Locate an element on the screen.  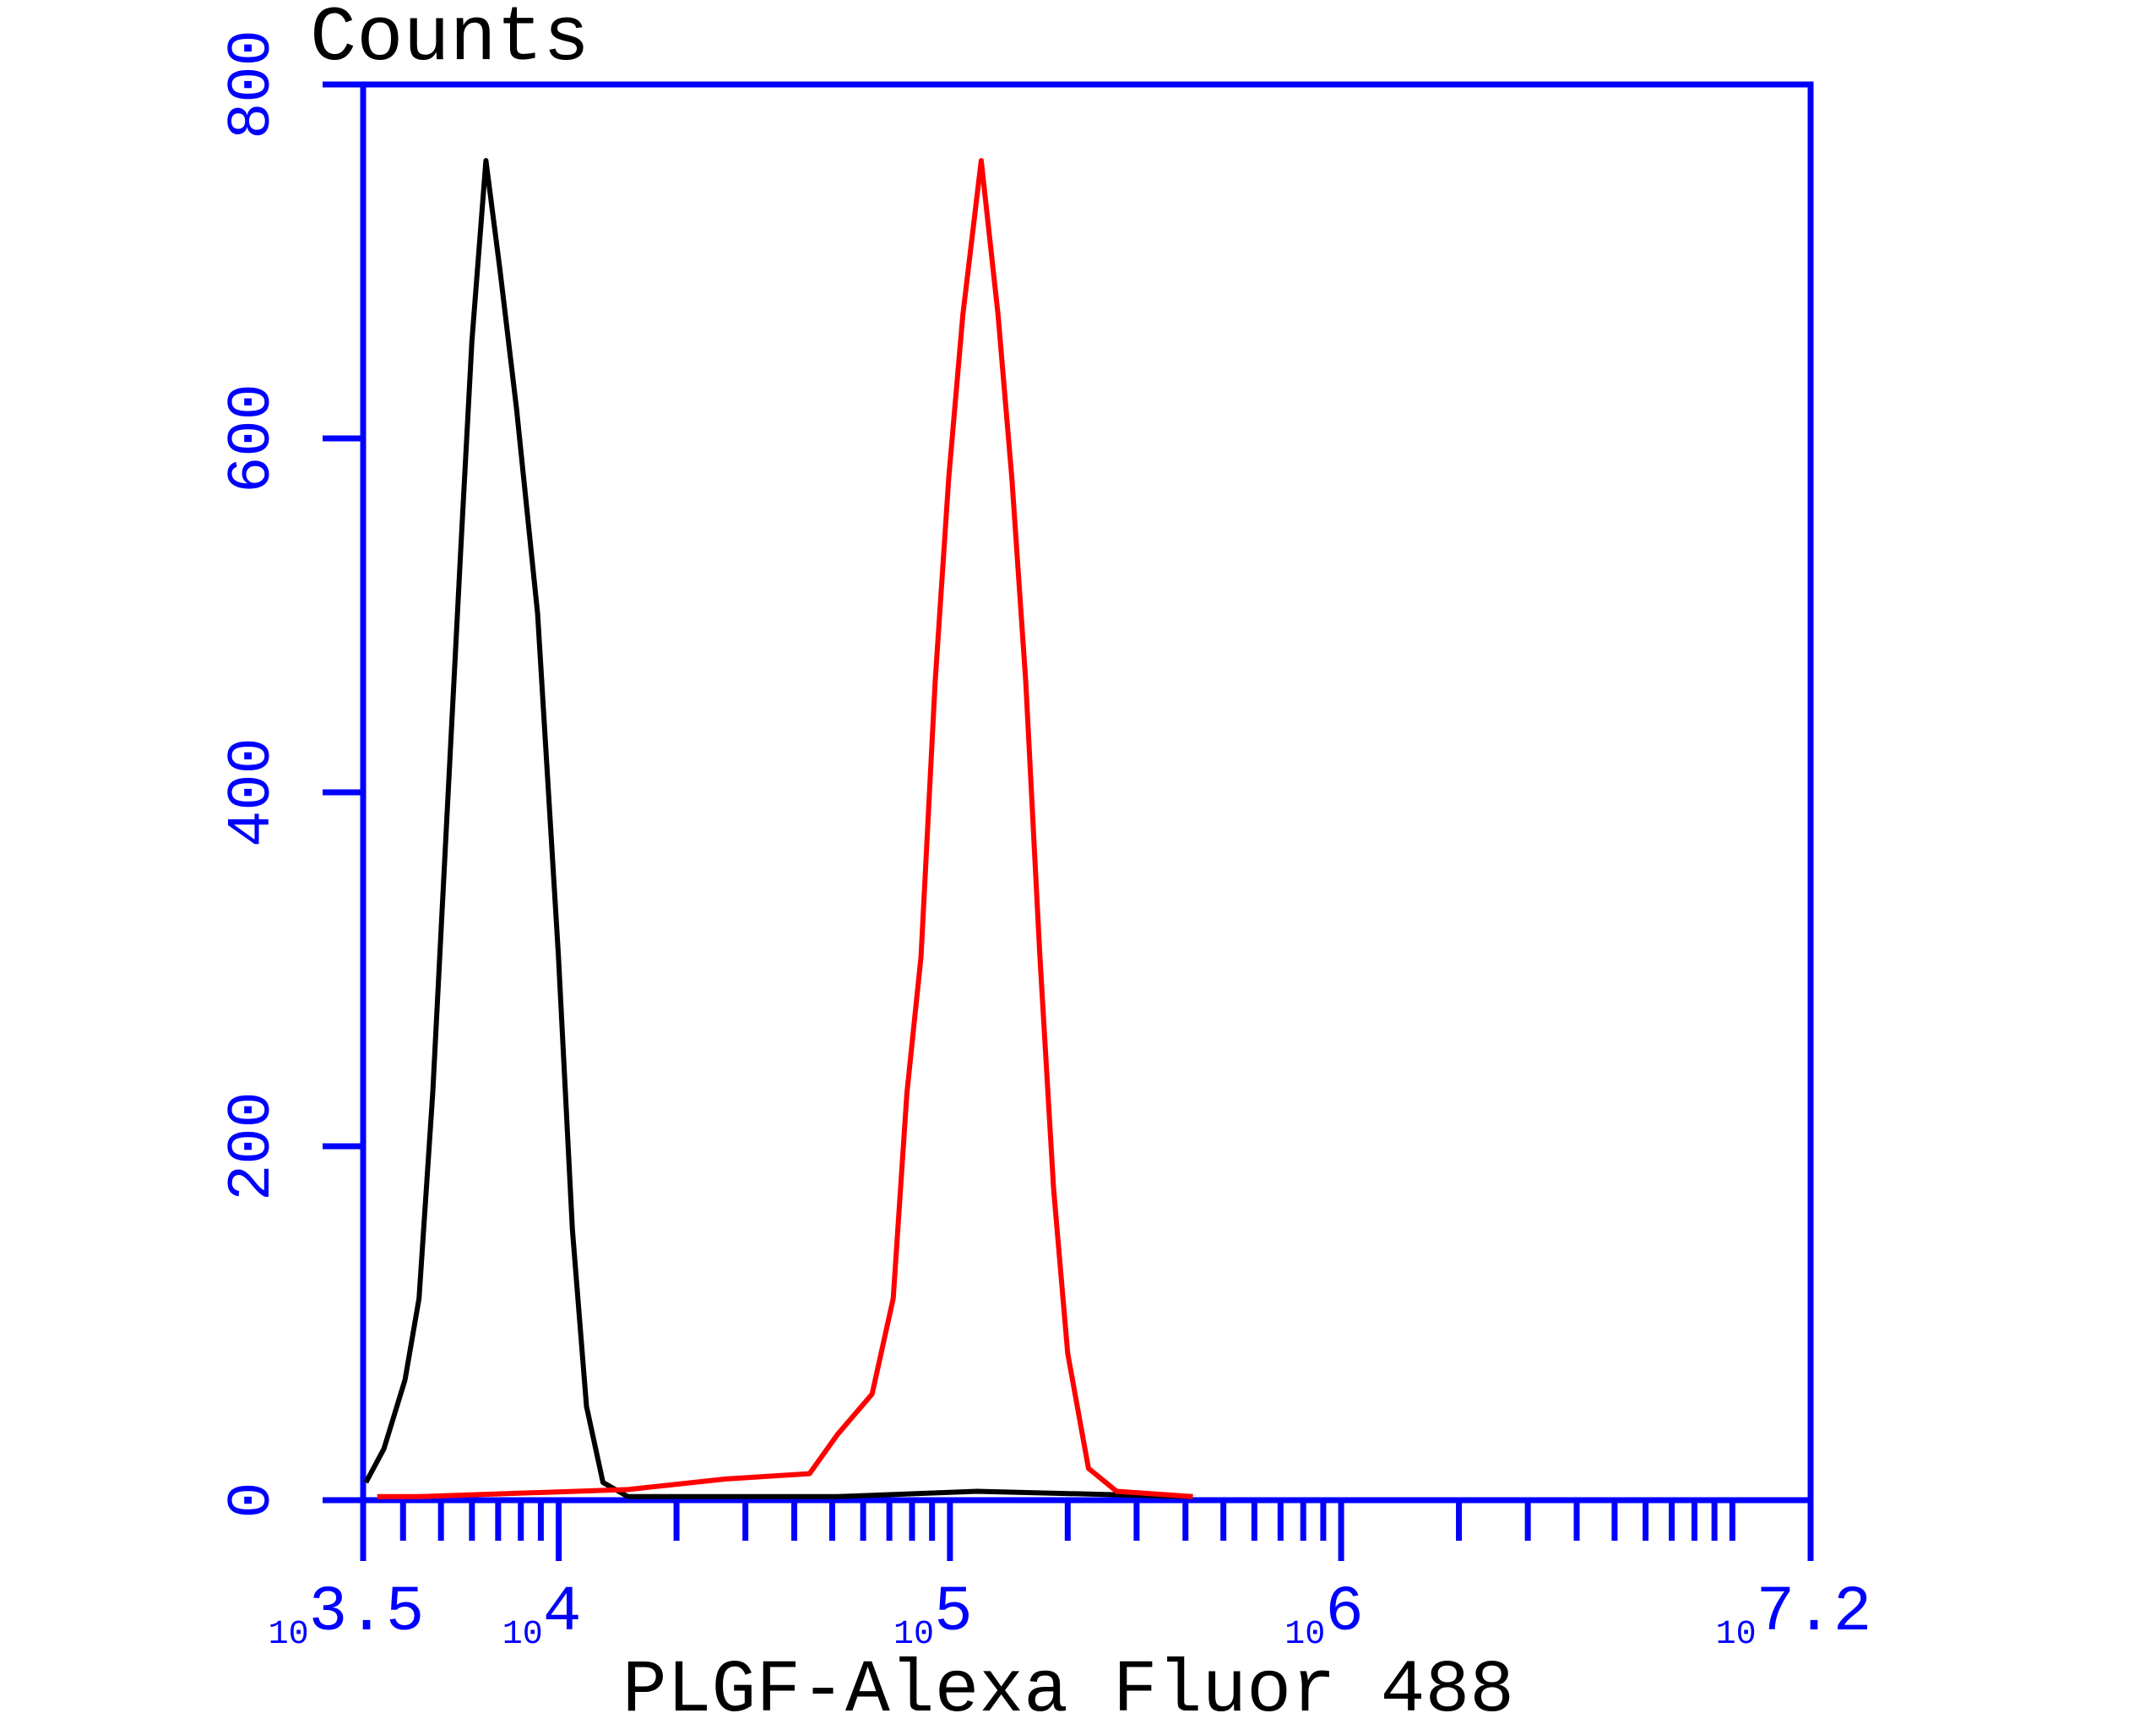
x-tick-label: 10⁴ is located at coordinates (542, 1615).